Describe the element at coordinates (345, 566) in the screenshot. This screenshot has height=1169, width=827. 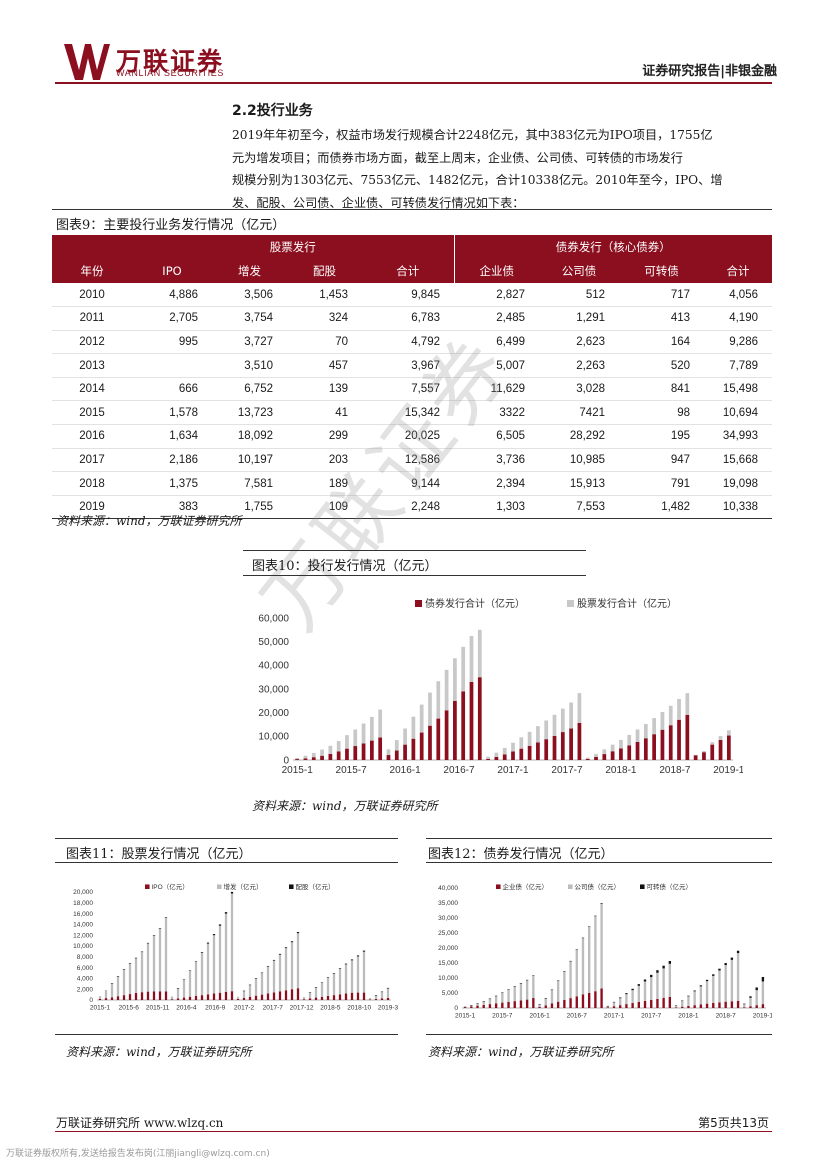
I see `chart10-title: 图表10：投行发行情况（亿元）` at that location.